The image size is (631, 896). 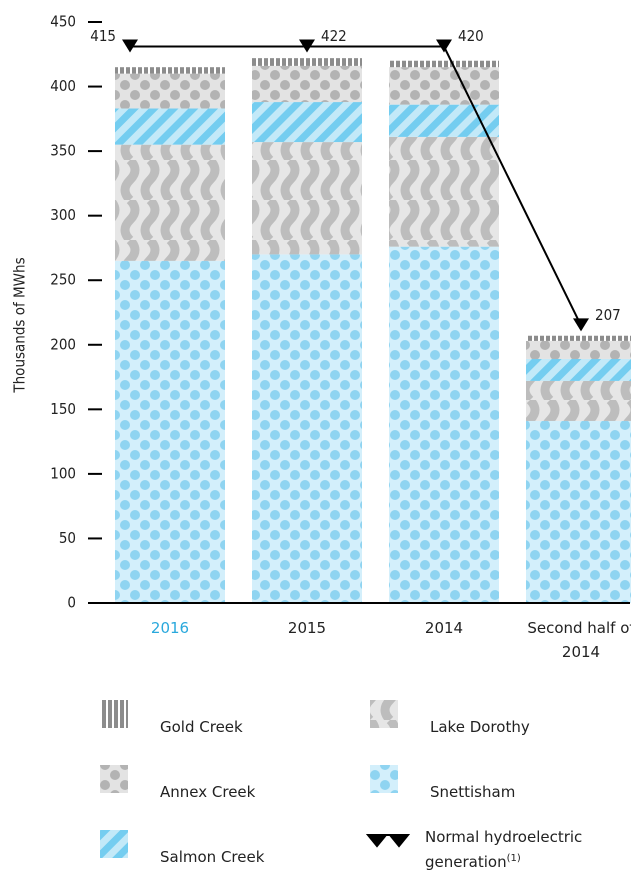 What do you see at coordinates (334, 36) in the screenshot?
I see `total-label: 422` at bounding box center [334, 36].